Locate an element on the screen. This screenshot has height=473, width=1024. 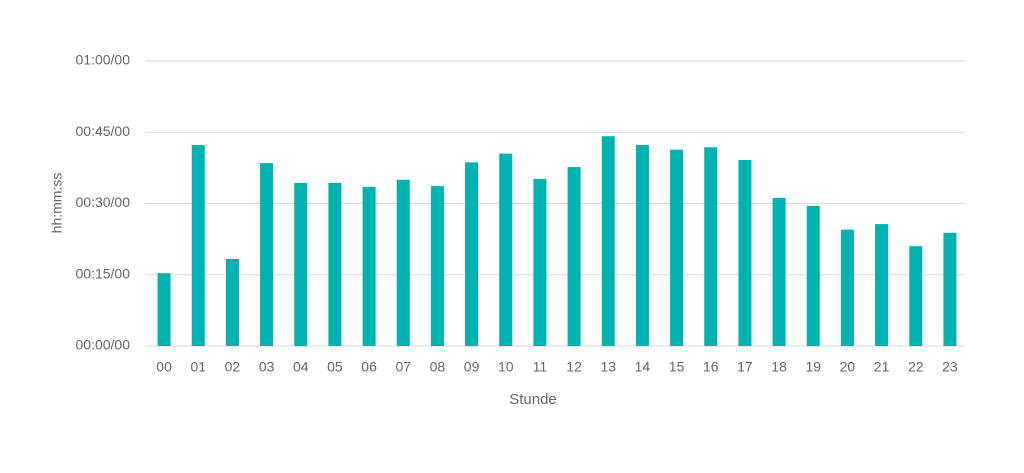
x-tick-label: 12 is located at coordinates (574, 367).